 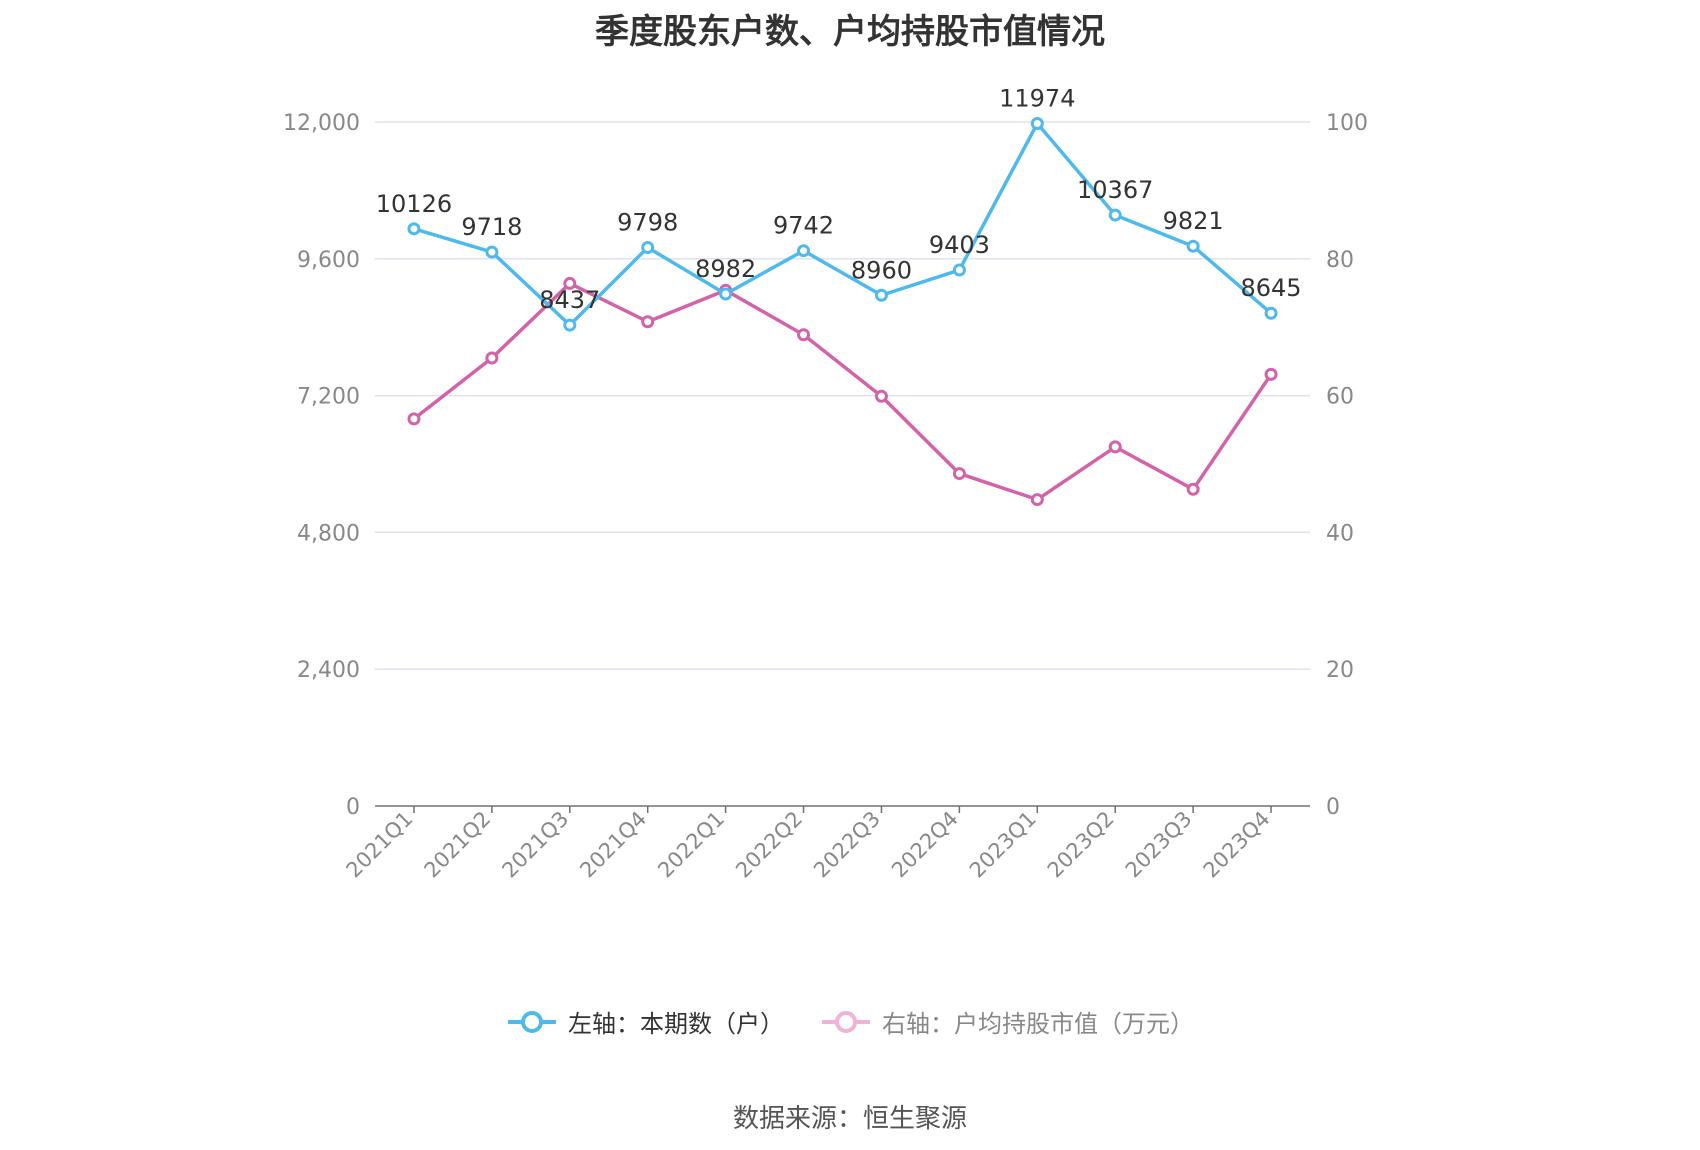 What do you see at coordinates (725, 269) in the screenshot?
I see `data-label: 8982` at bounding box center [725, 269].